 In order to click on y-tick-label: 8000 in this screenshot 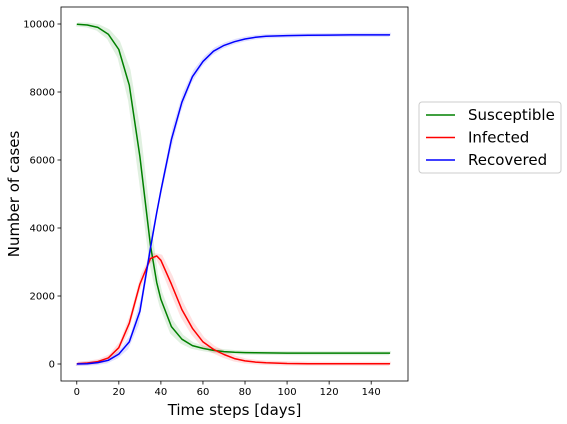, I will do `click(42, 93)`.